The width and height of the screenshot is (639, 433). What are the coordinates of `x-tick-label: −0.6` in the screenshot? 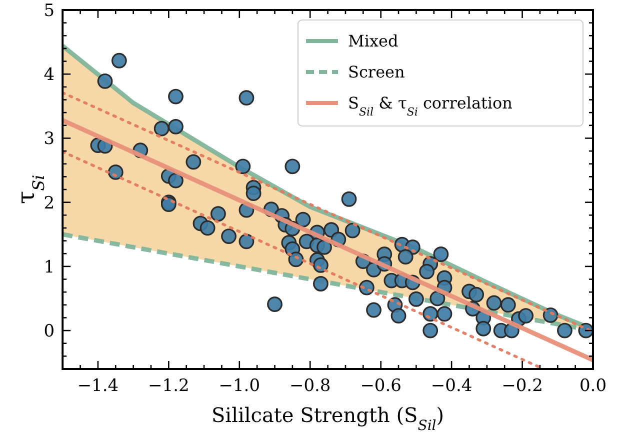 It's located at (381, 386).